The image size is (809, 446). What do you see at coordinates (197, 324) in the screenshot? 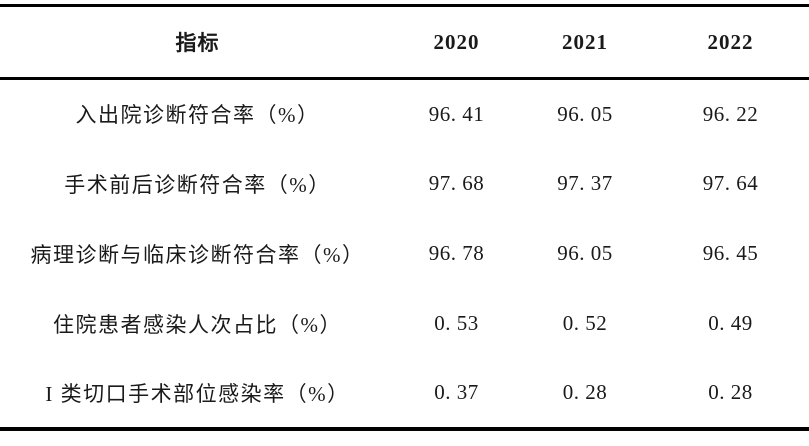
I see `row-label: 住院患者感染人次占比（%）` at bounding box center [197, 324].